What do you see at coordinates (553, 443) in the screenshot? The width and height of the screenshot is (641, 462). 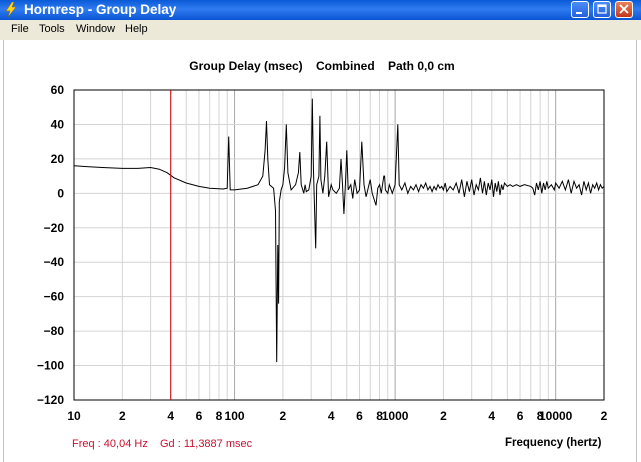 I see `x-axis-label: Frequency (hertz)` at bounding box center [553, 443].